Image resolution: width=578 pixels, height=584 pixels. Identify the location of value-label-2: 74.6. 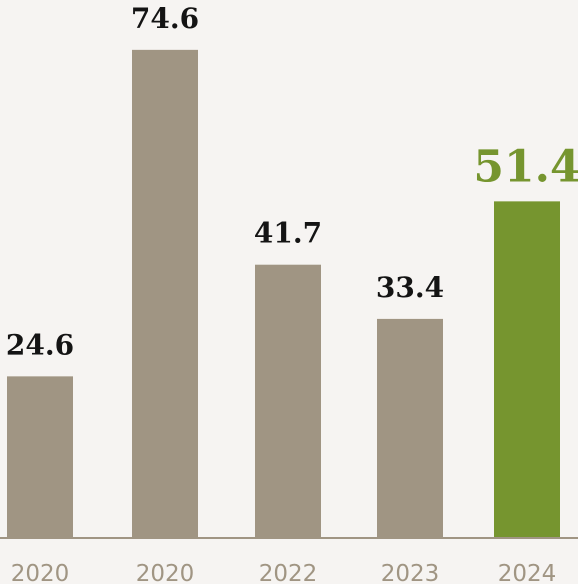
(165, 18).